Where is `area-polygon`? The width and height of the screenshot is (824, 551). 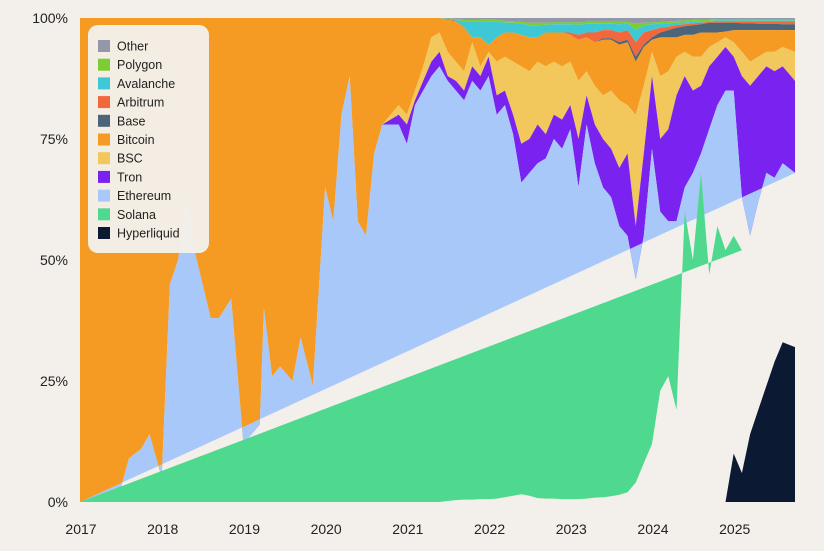
area-polygon is located at coordinates (437, 24).